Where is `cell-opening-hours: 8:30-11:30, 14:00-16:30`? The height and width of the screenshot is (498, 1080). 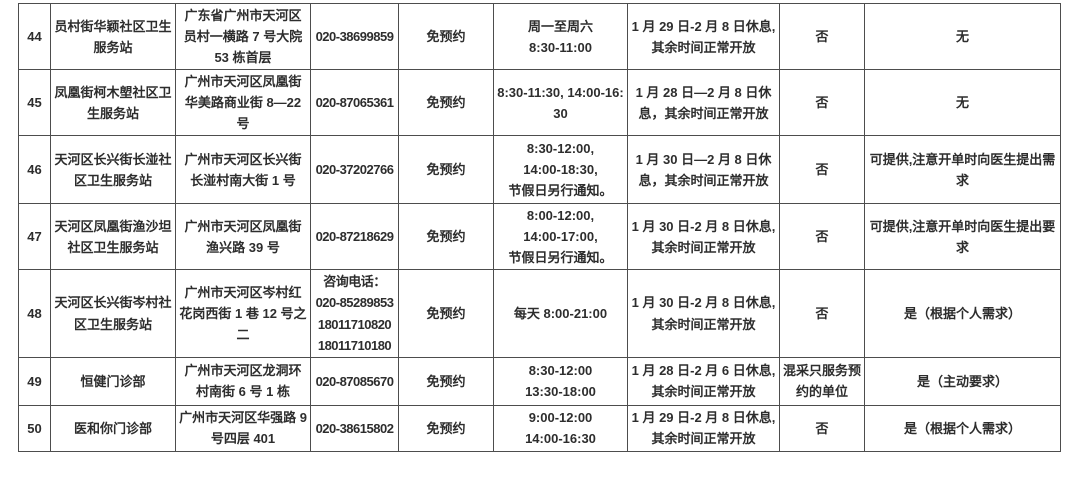 cell-opening-hours: 8:30-11:30, 14:00-16:30 is located at coordinates (560, 103).